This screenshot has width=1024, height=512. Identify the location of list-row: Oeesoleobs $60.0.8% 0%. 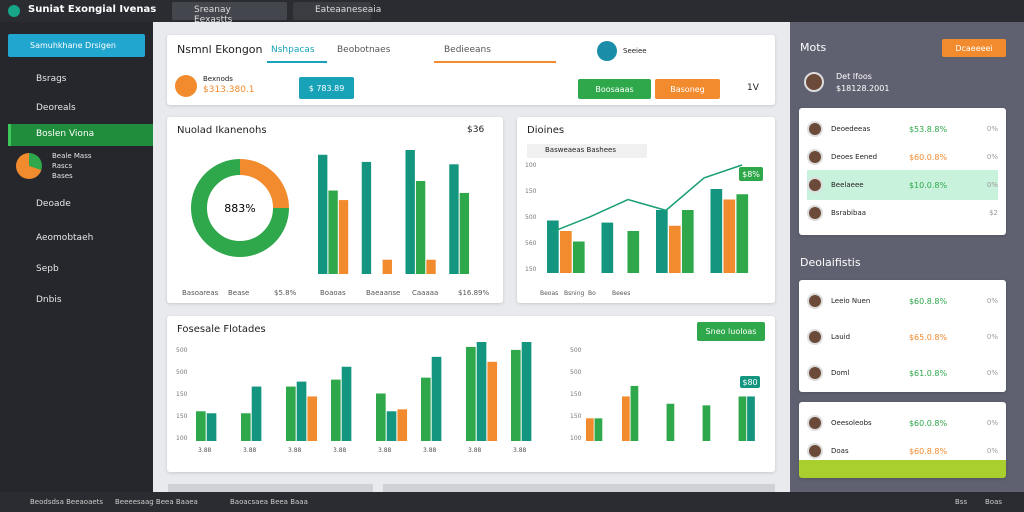
(902, 423).